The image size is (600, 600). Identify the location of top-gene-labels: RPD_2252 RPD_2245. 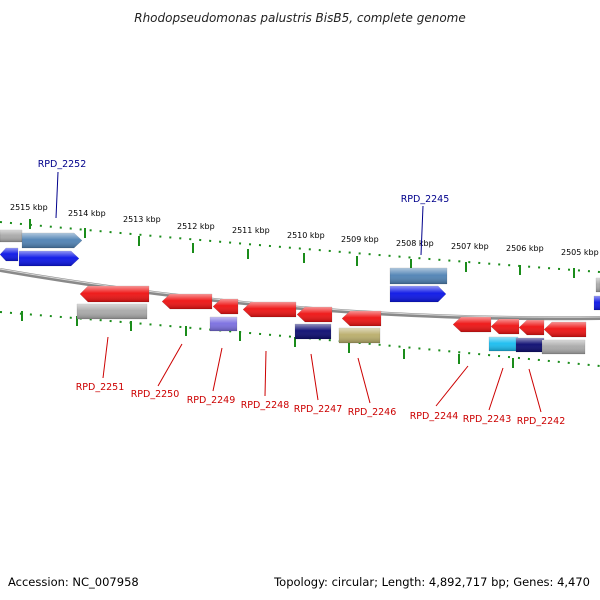
(244, 182).